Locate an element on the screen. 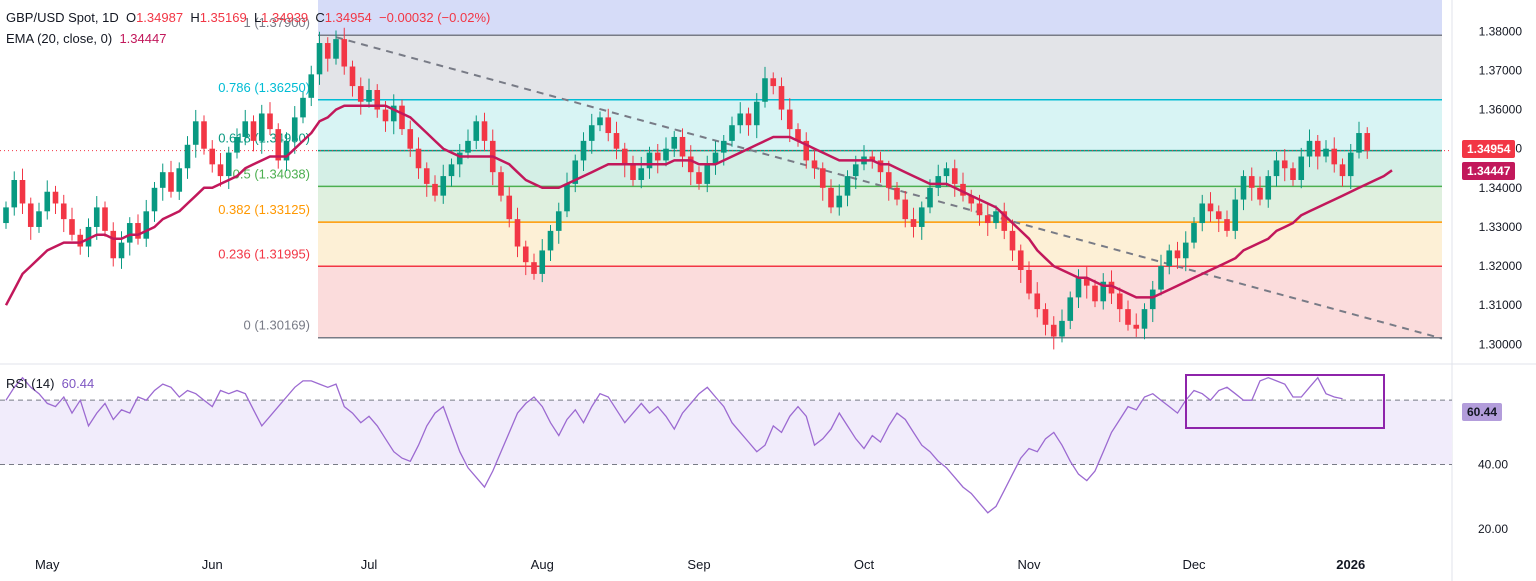 The height and width of the screenshot is (581, 1536). high-label: H is located at coordinates (195, 17).